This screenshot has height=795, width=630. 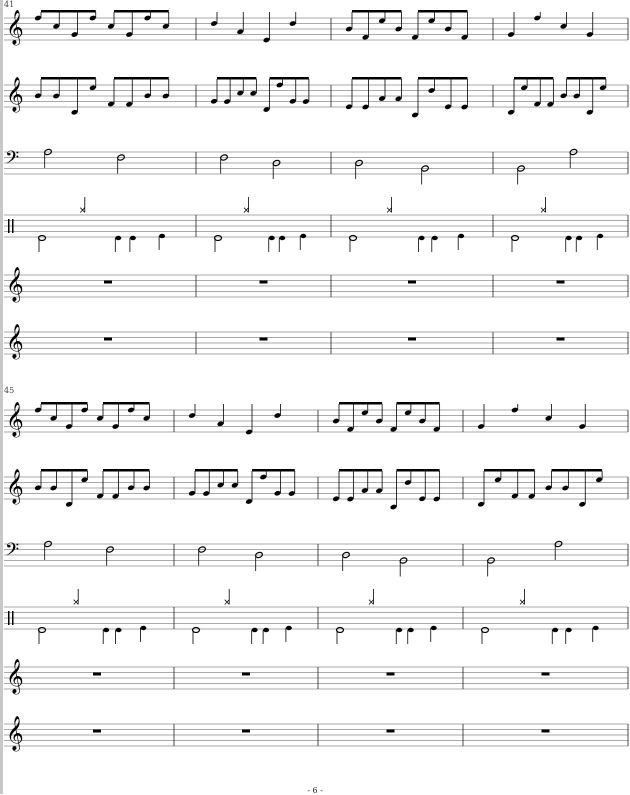 What do you see at coordinates (1, 397) in the screenshot?
I see `page-edge` at bounding box center [1, 397].